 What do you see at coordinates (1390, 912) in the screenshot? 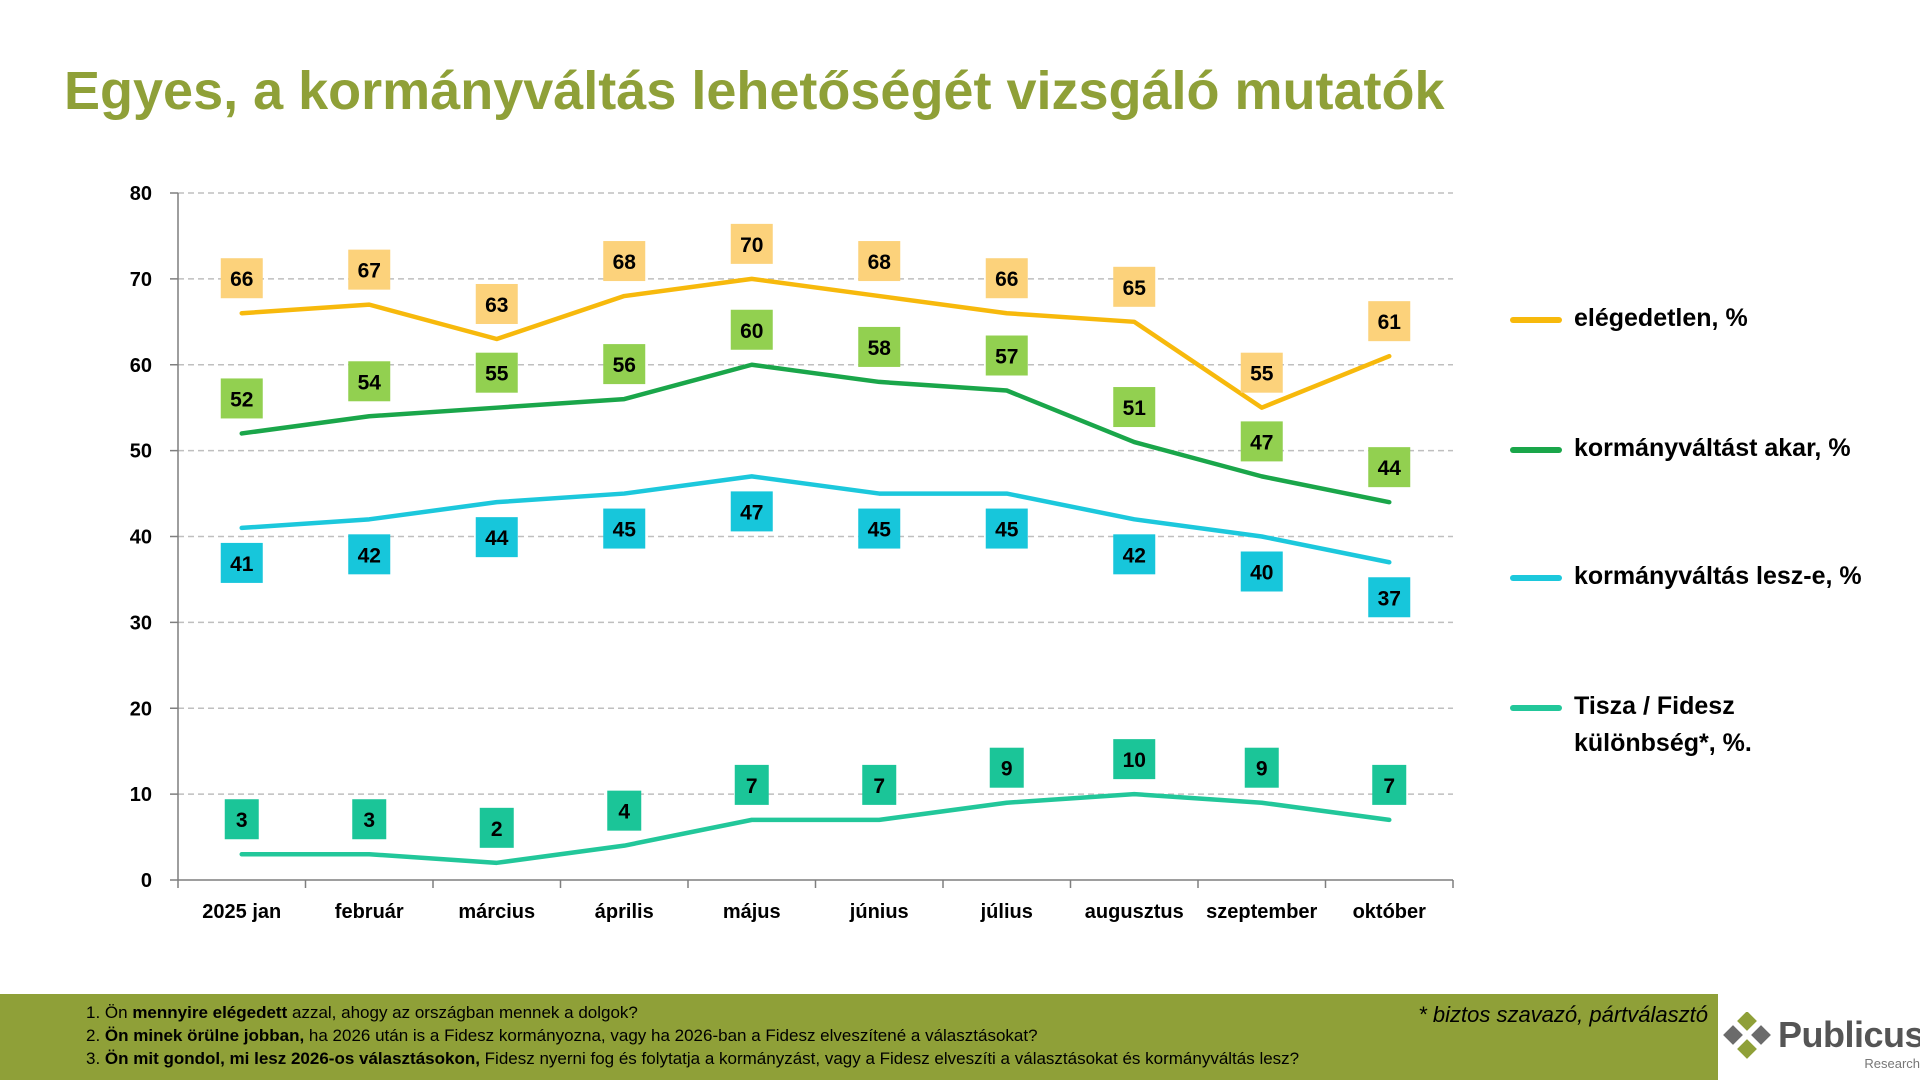
I see `x-tick-label: október` at bounding box center [1390, 912].